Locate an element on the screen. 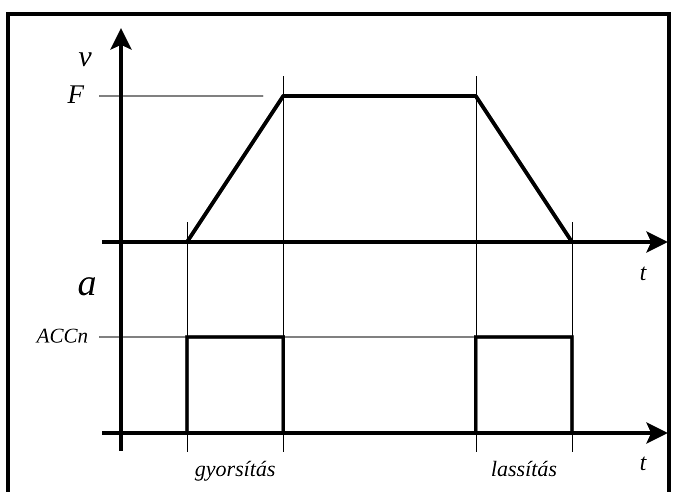  ref-line-label: F is located at coordinates (75, 94).